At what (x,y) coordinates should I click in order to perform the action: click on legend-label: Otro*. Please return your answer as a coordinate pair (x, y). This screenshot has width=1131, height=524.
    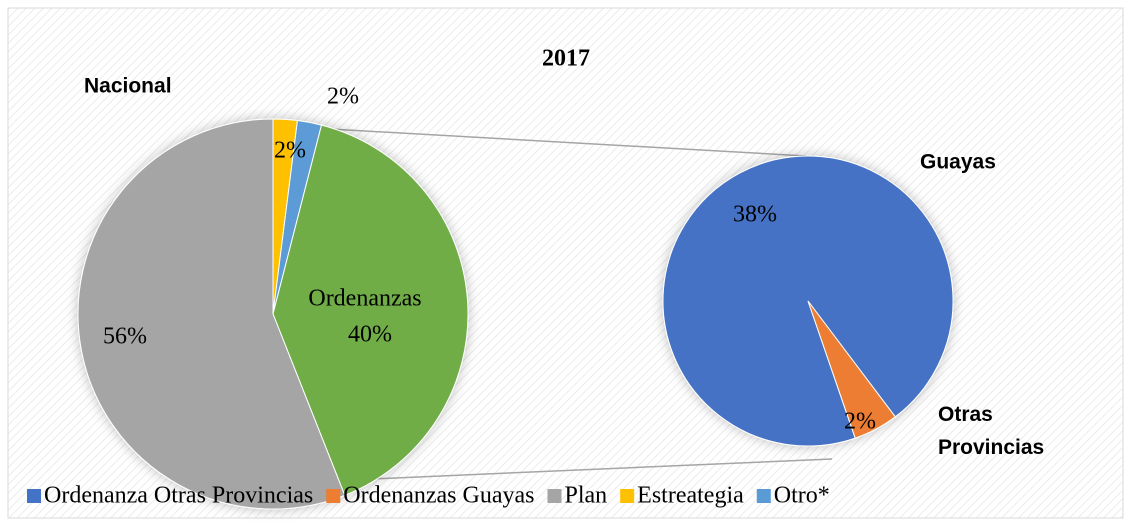
    Looking at the image, I should click on (802, 496).